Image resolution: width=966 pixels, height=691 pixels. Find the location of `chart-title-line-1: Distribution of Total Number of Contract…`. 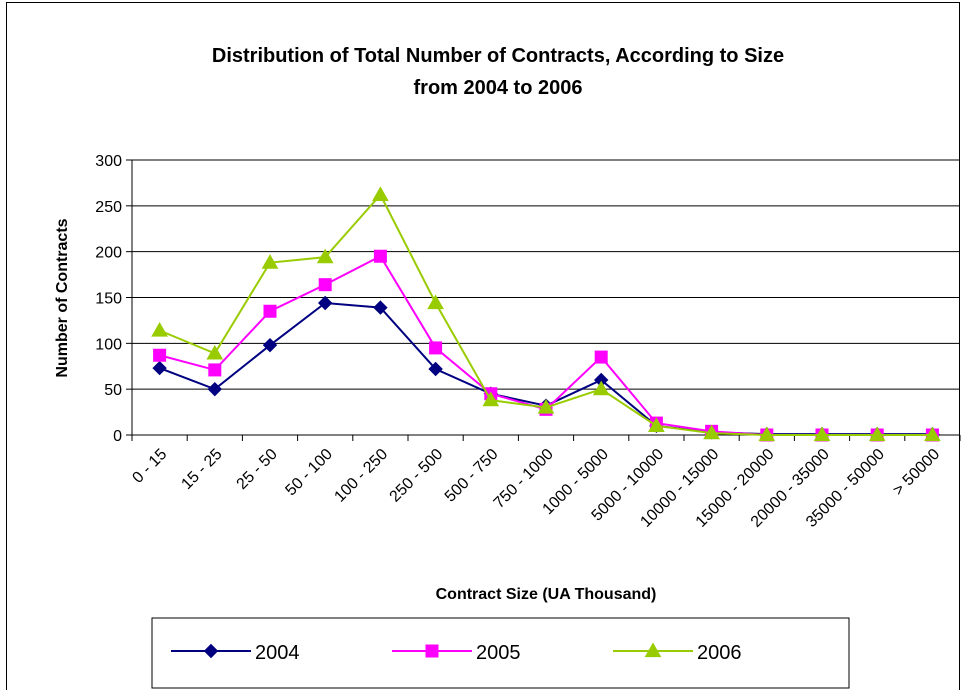

chart-title-line-1: Distribution of Total Number of Contract… is located at coordinates (498, 56).